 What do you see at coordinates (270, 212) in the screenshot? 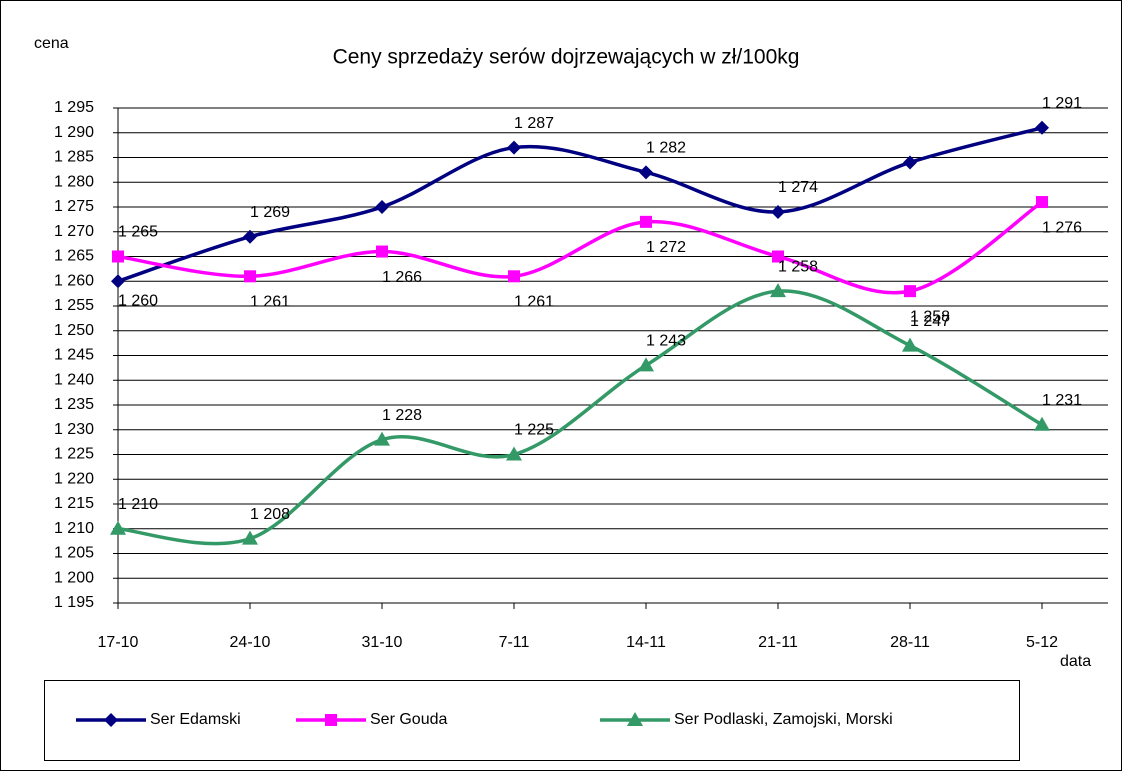
I see `data-label: 1 269` at bounding box center [270, 212].